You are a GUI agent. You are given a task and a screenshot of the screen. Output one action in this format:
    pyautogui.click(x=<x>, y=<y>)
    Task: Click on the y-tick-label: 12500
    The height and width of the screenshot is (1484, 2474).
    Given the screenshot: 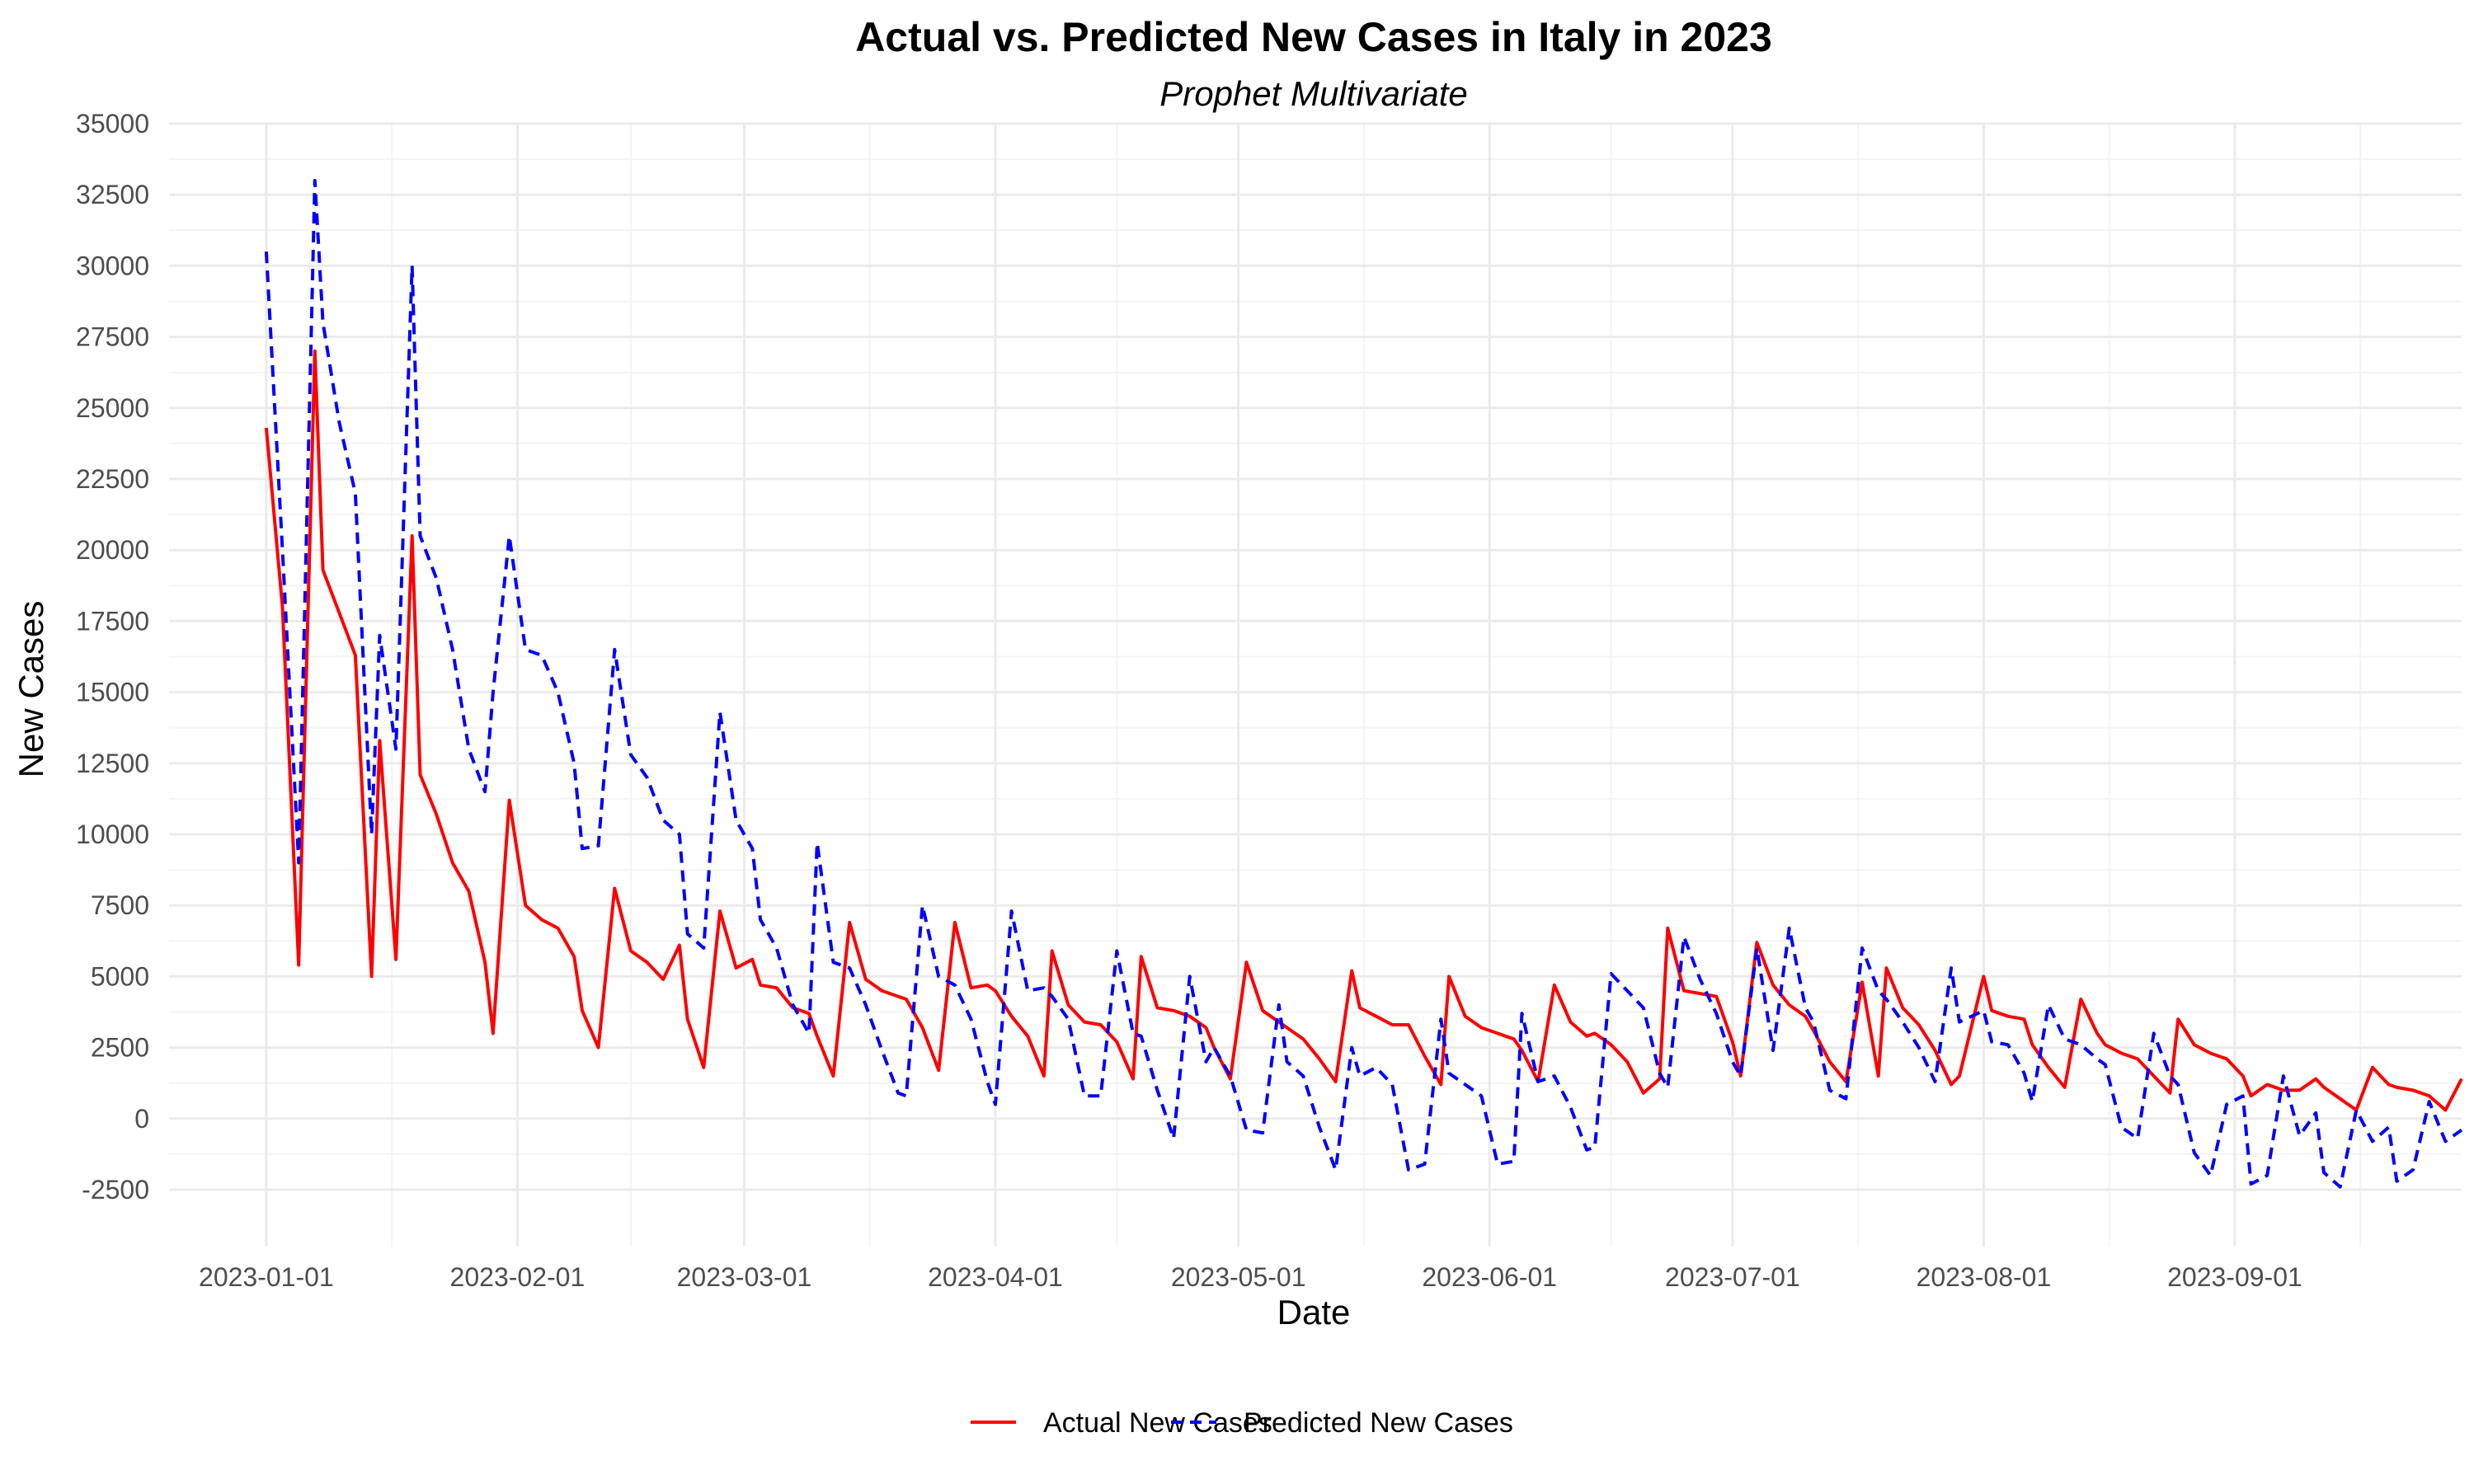 What is the action you would take?
    pyautogui.click(x=112, y=763)
    